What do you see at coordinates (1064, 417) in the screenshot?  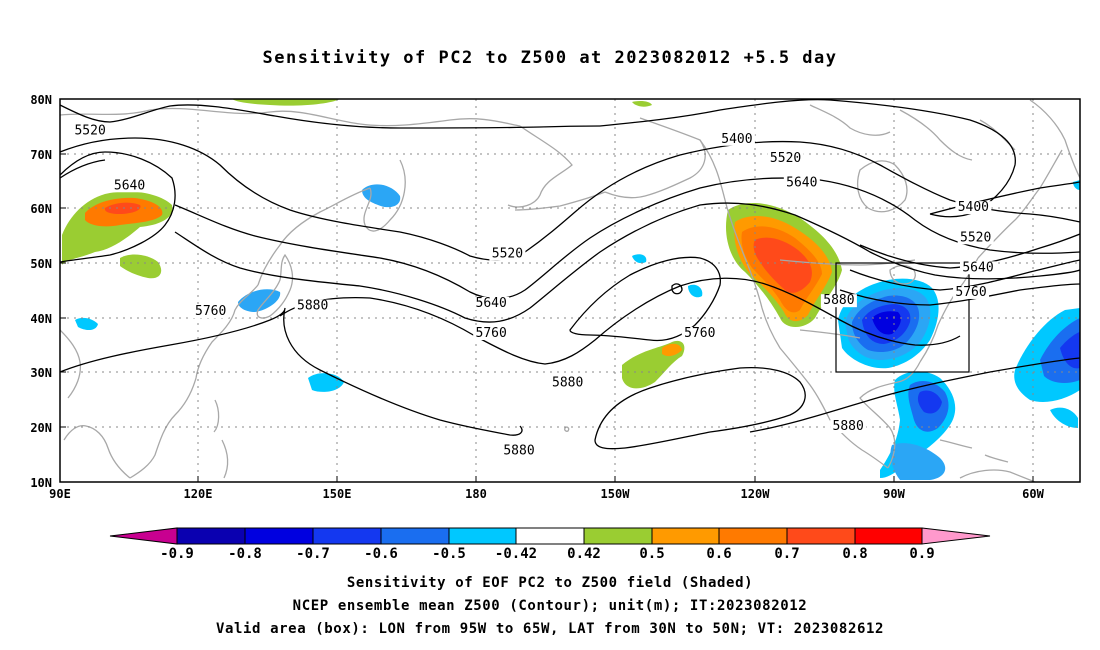 I see `shade-negative-atlantic-south` at bounding box center [1064, 417].